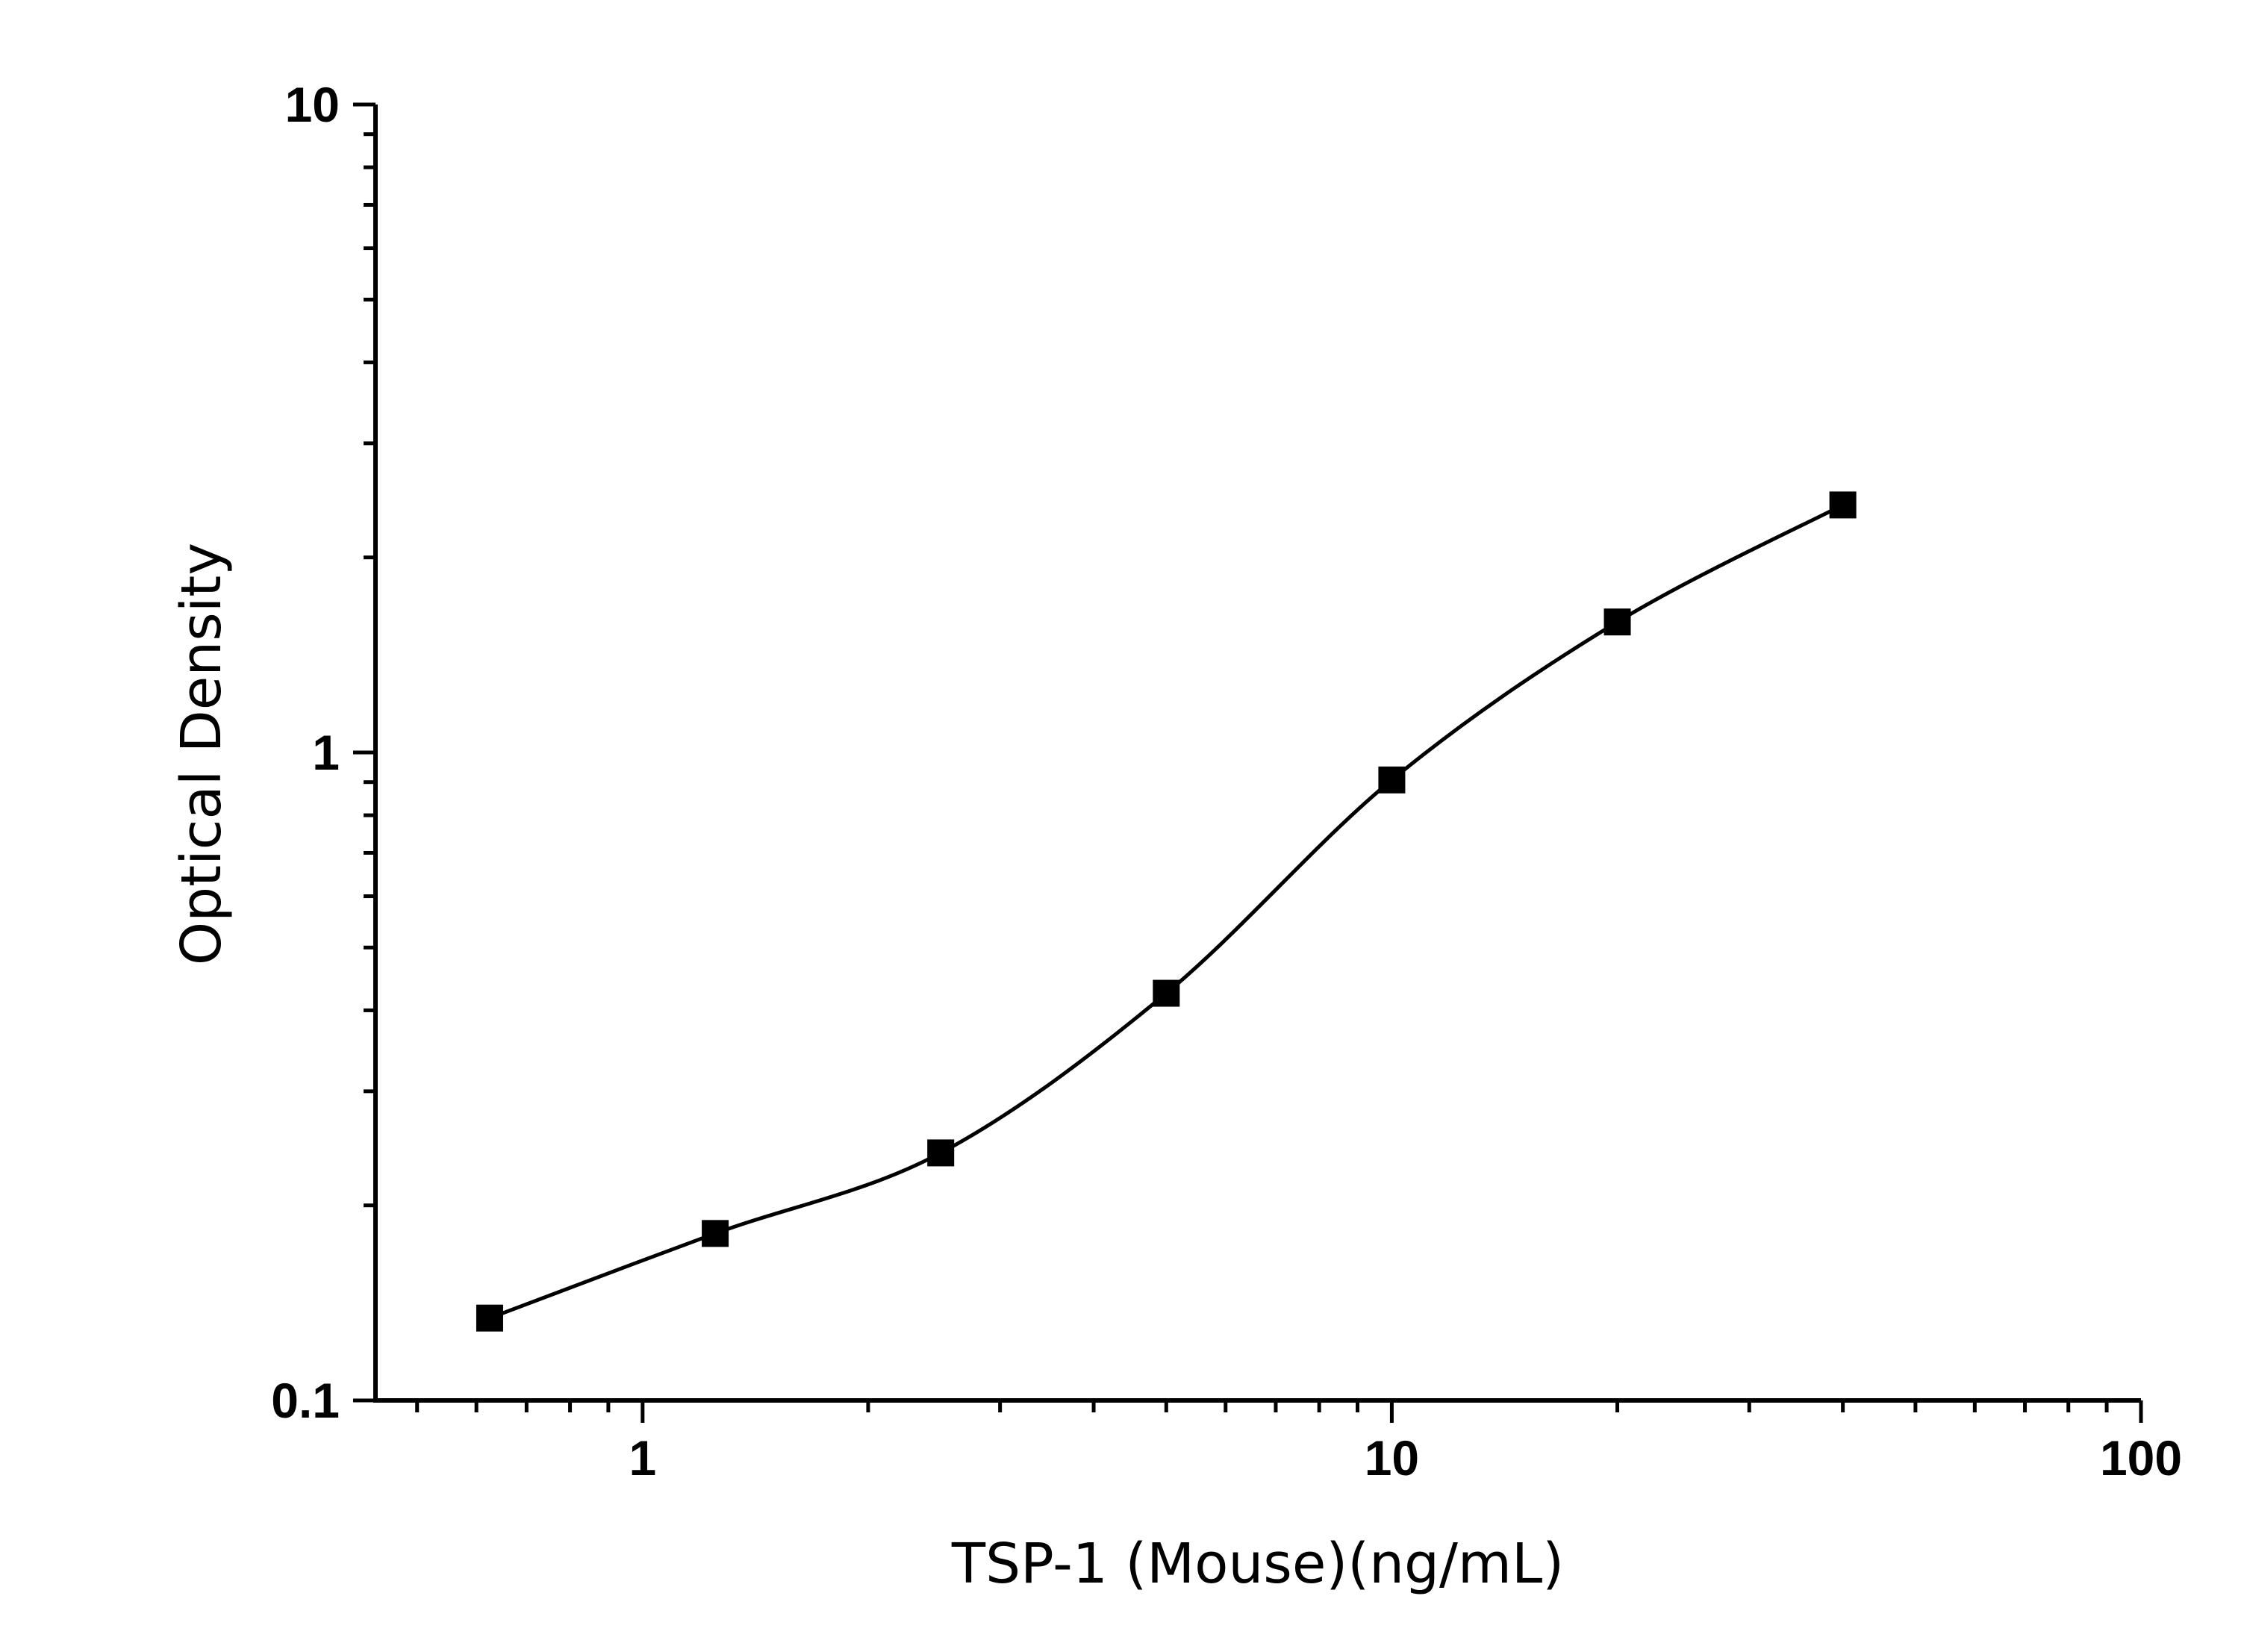  Describe the element at coordinates (326, 753) in the screenshot. I see `y-tick-label: 1` at that location.